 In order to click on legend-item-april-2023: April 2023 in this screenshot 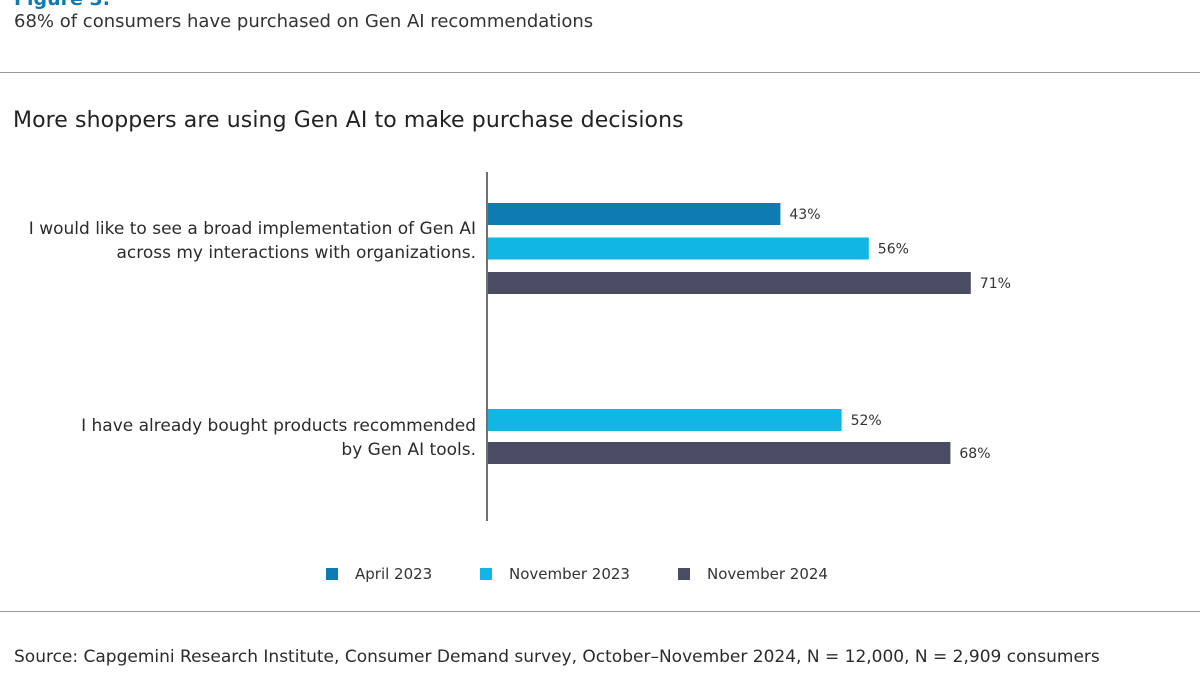, I will do `click(379, 574)`.